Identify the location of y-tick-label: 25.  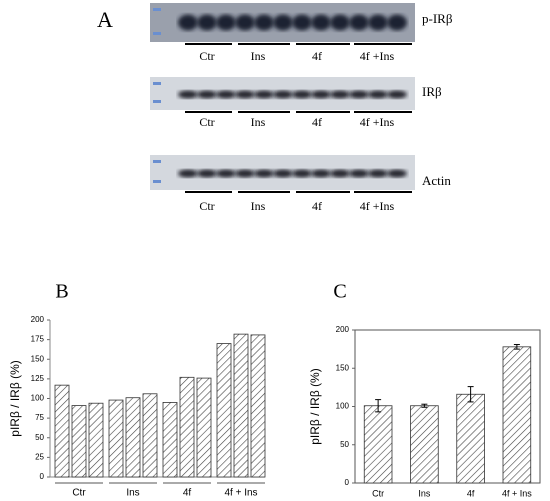
(39, 456).